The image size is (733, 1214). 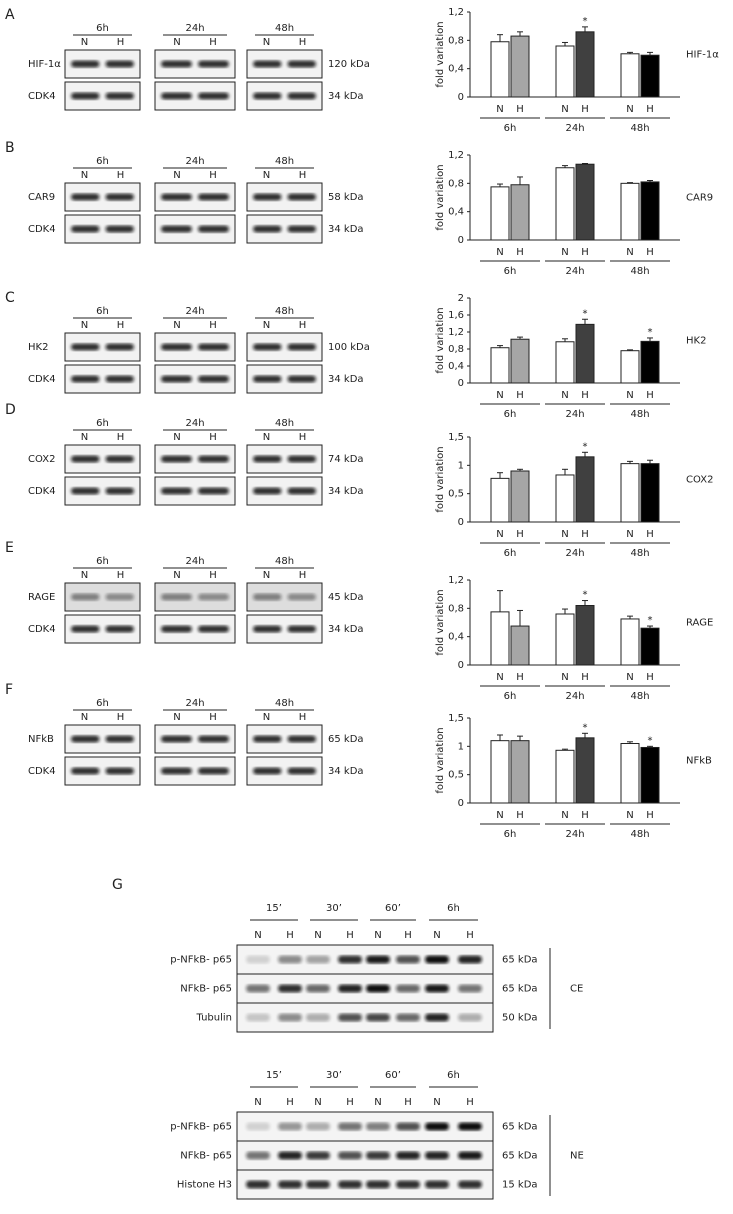 What do you see at coordinates (9, 548) in the screenshot?
I see `panel-letter: E` at bounding box center [9, 548].